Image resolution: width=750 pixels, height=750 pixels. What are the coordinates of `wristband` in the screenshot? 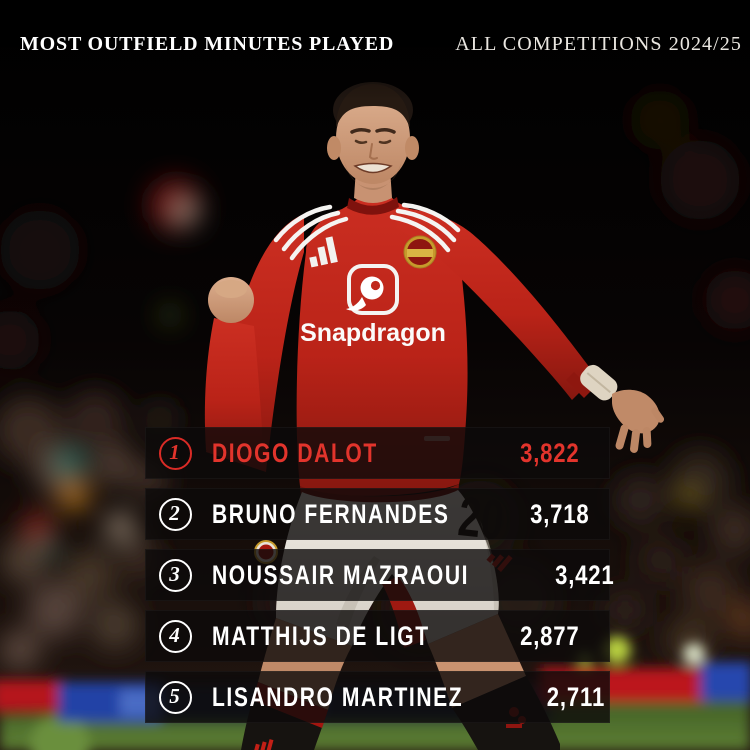 It's located at (599, 382).